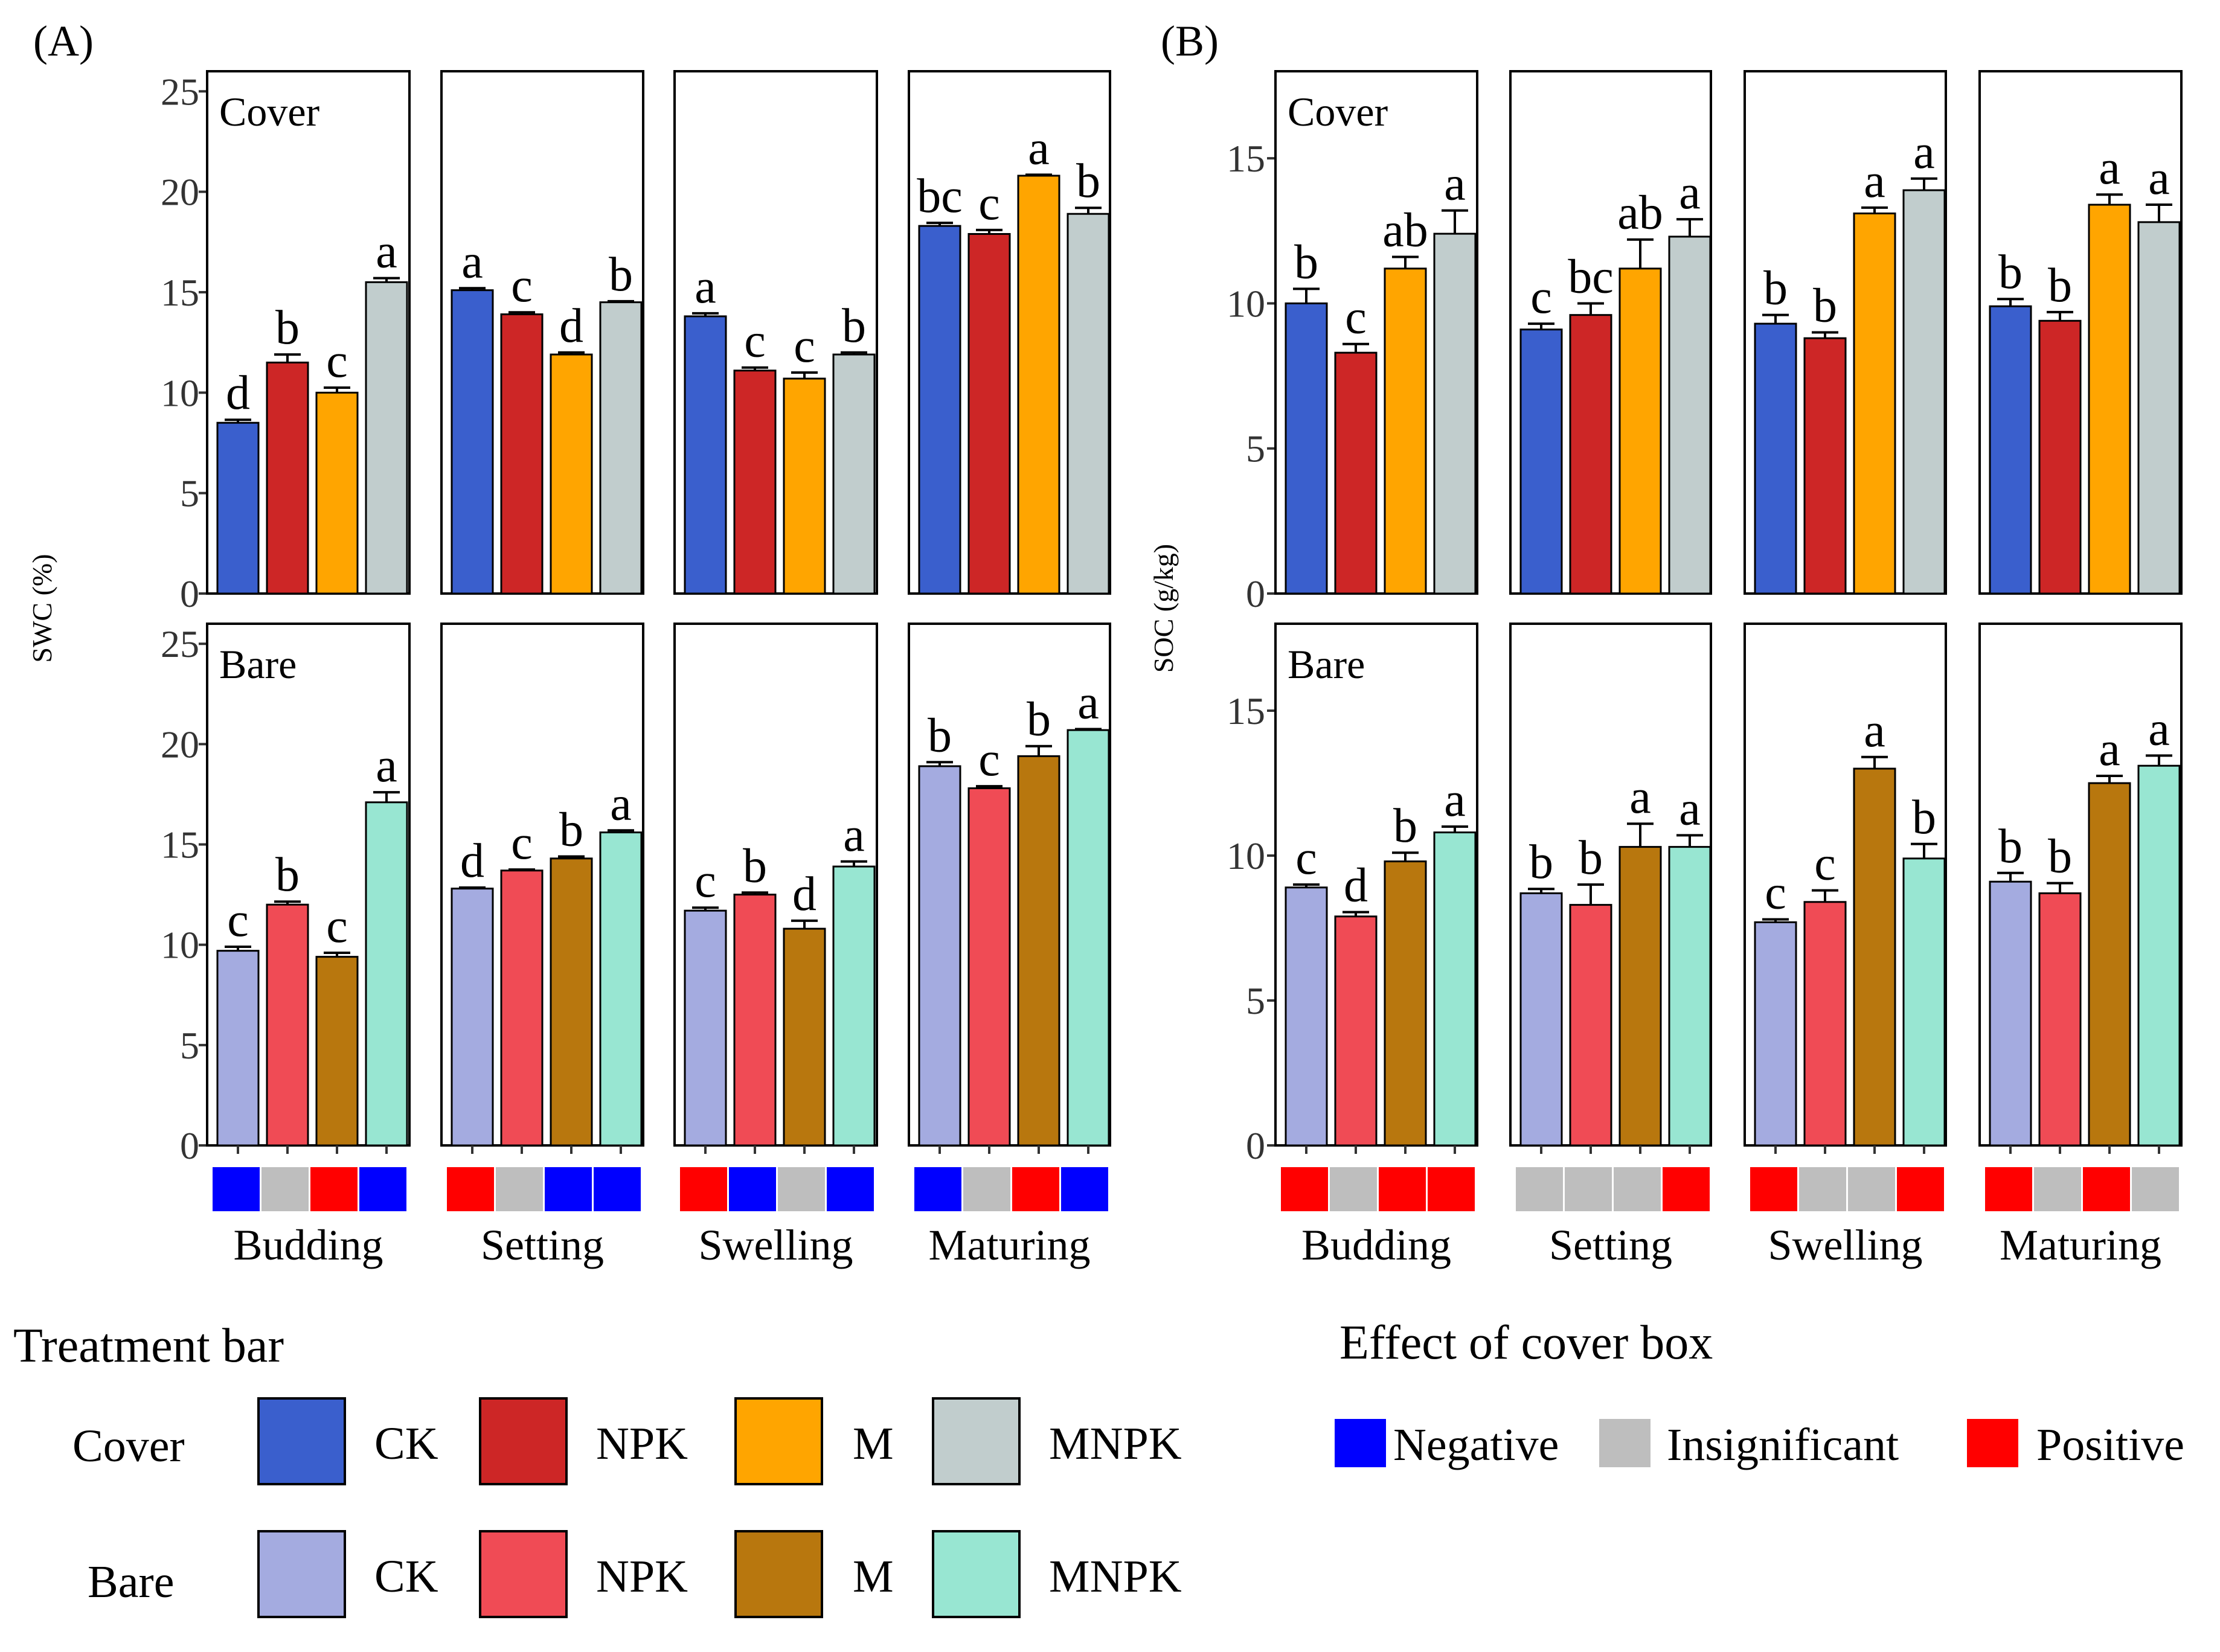  Describe the element at coordinates (1256, 448) in the screenshot. I see `y-tick-label: 5` at that location.